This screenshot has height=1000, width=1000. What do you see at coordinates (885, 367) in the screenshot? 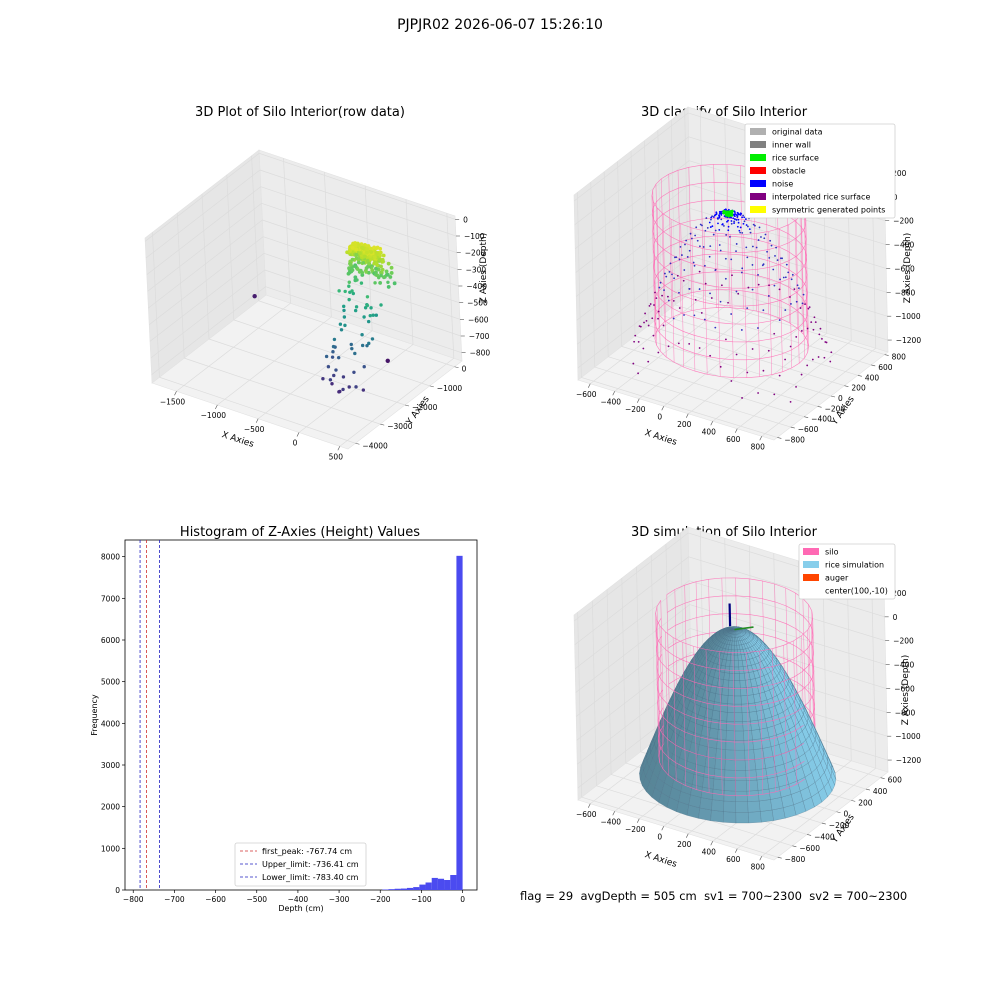
I see `y-tick-label: 600` at bounding box center [885, 367].